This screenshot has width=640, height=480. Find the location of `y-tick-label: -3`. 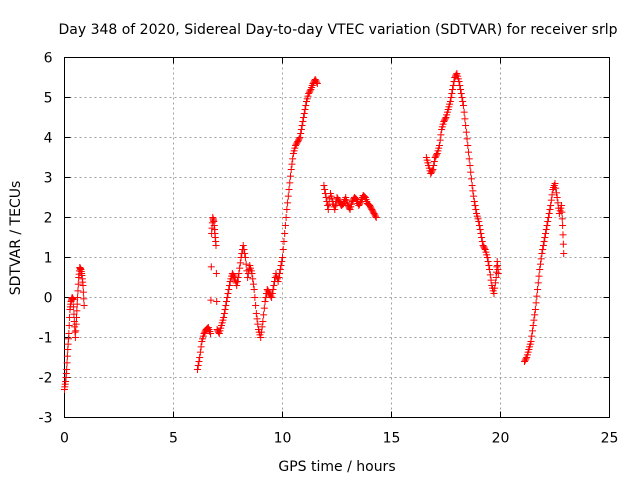

y-tick-label: -3 is located at coordinates (46, 419).